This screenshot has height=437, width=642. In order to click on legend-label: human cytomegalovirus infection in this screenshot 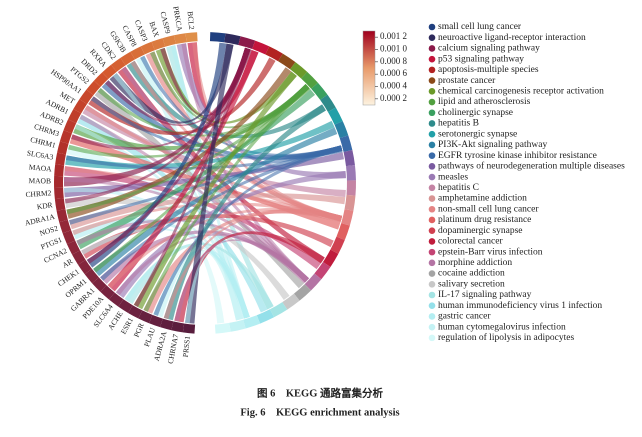, I will do `click(502, 326)`.